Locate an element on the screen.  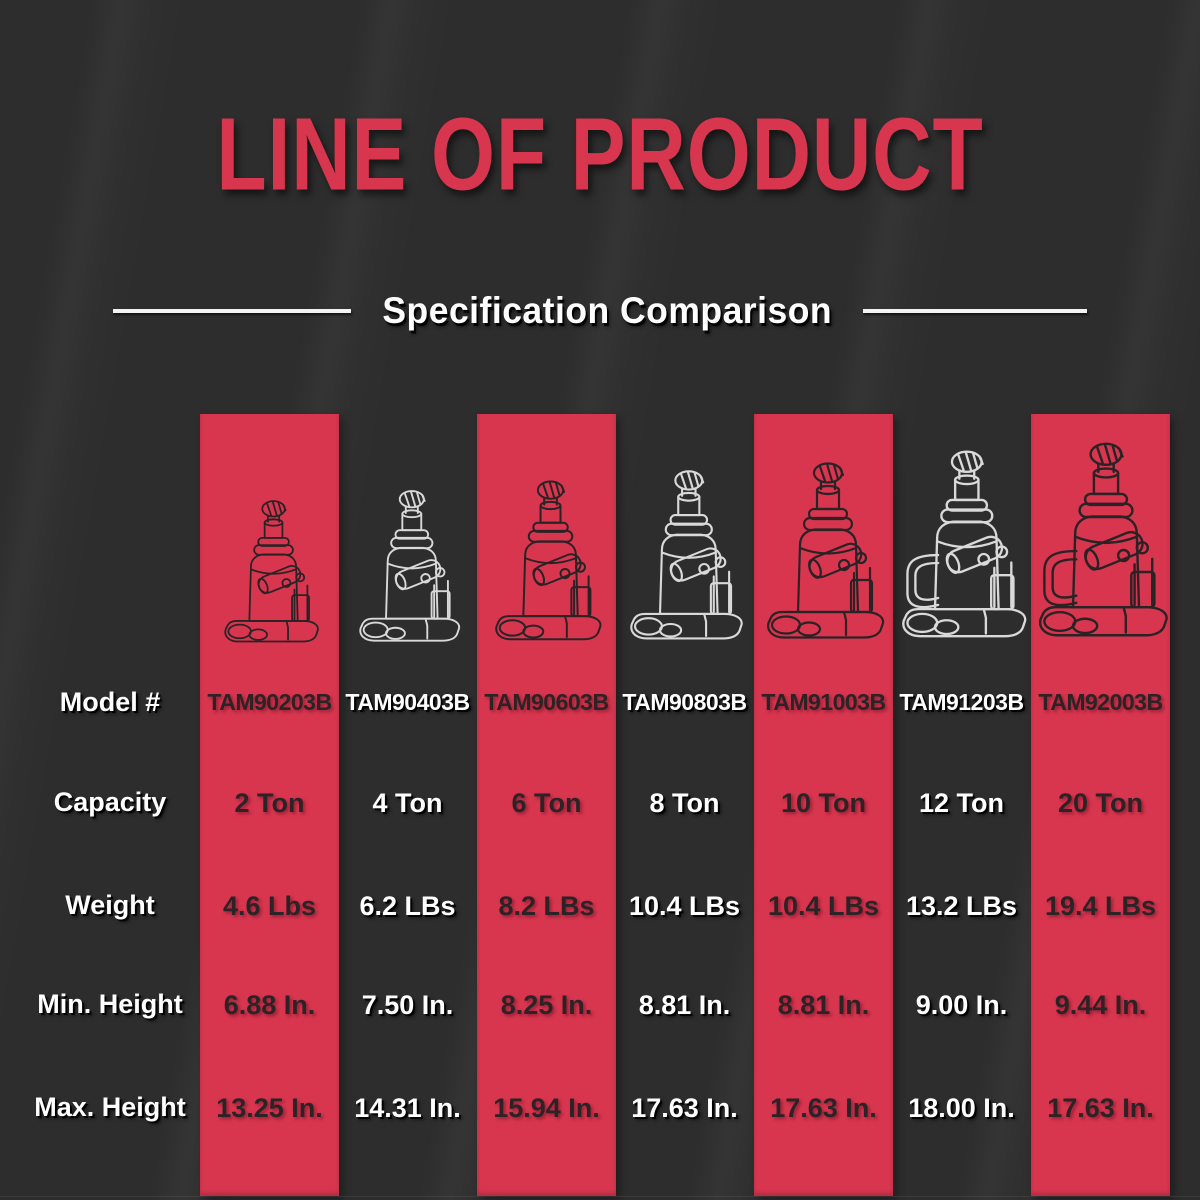
cell-weight: 4.6 Lbs is located at coordinates (269, 906).